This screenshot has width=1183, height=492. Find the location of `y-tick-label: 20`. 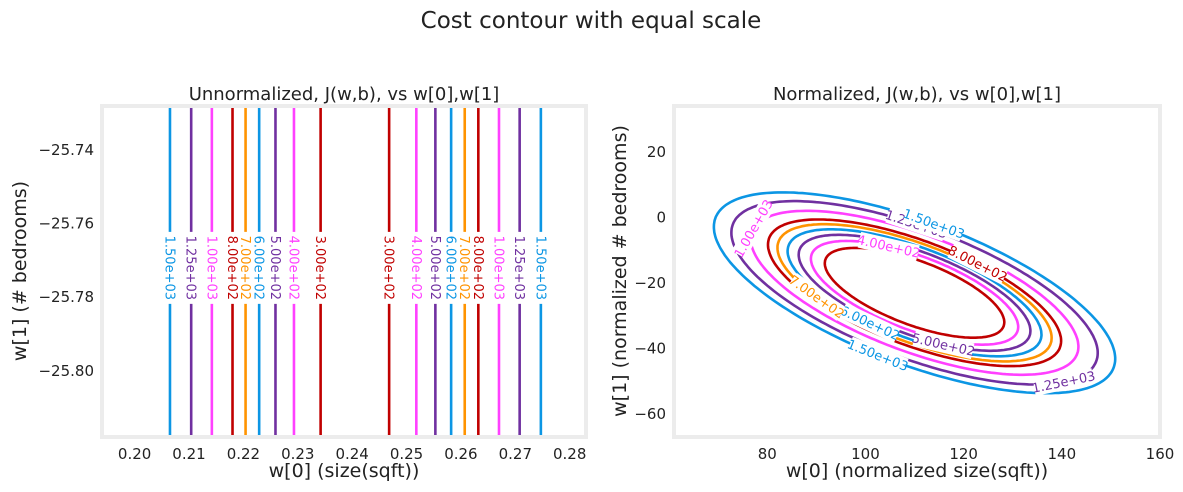

y-tick-label: 20 is located at coordinates (656, 152).